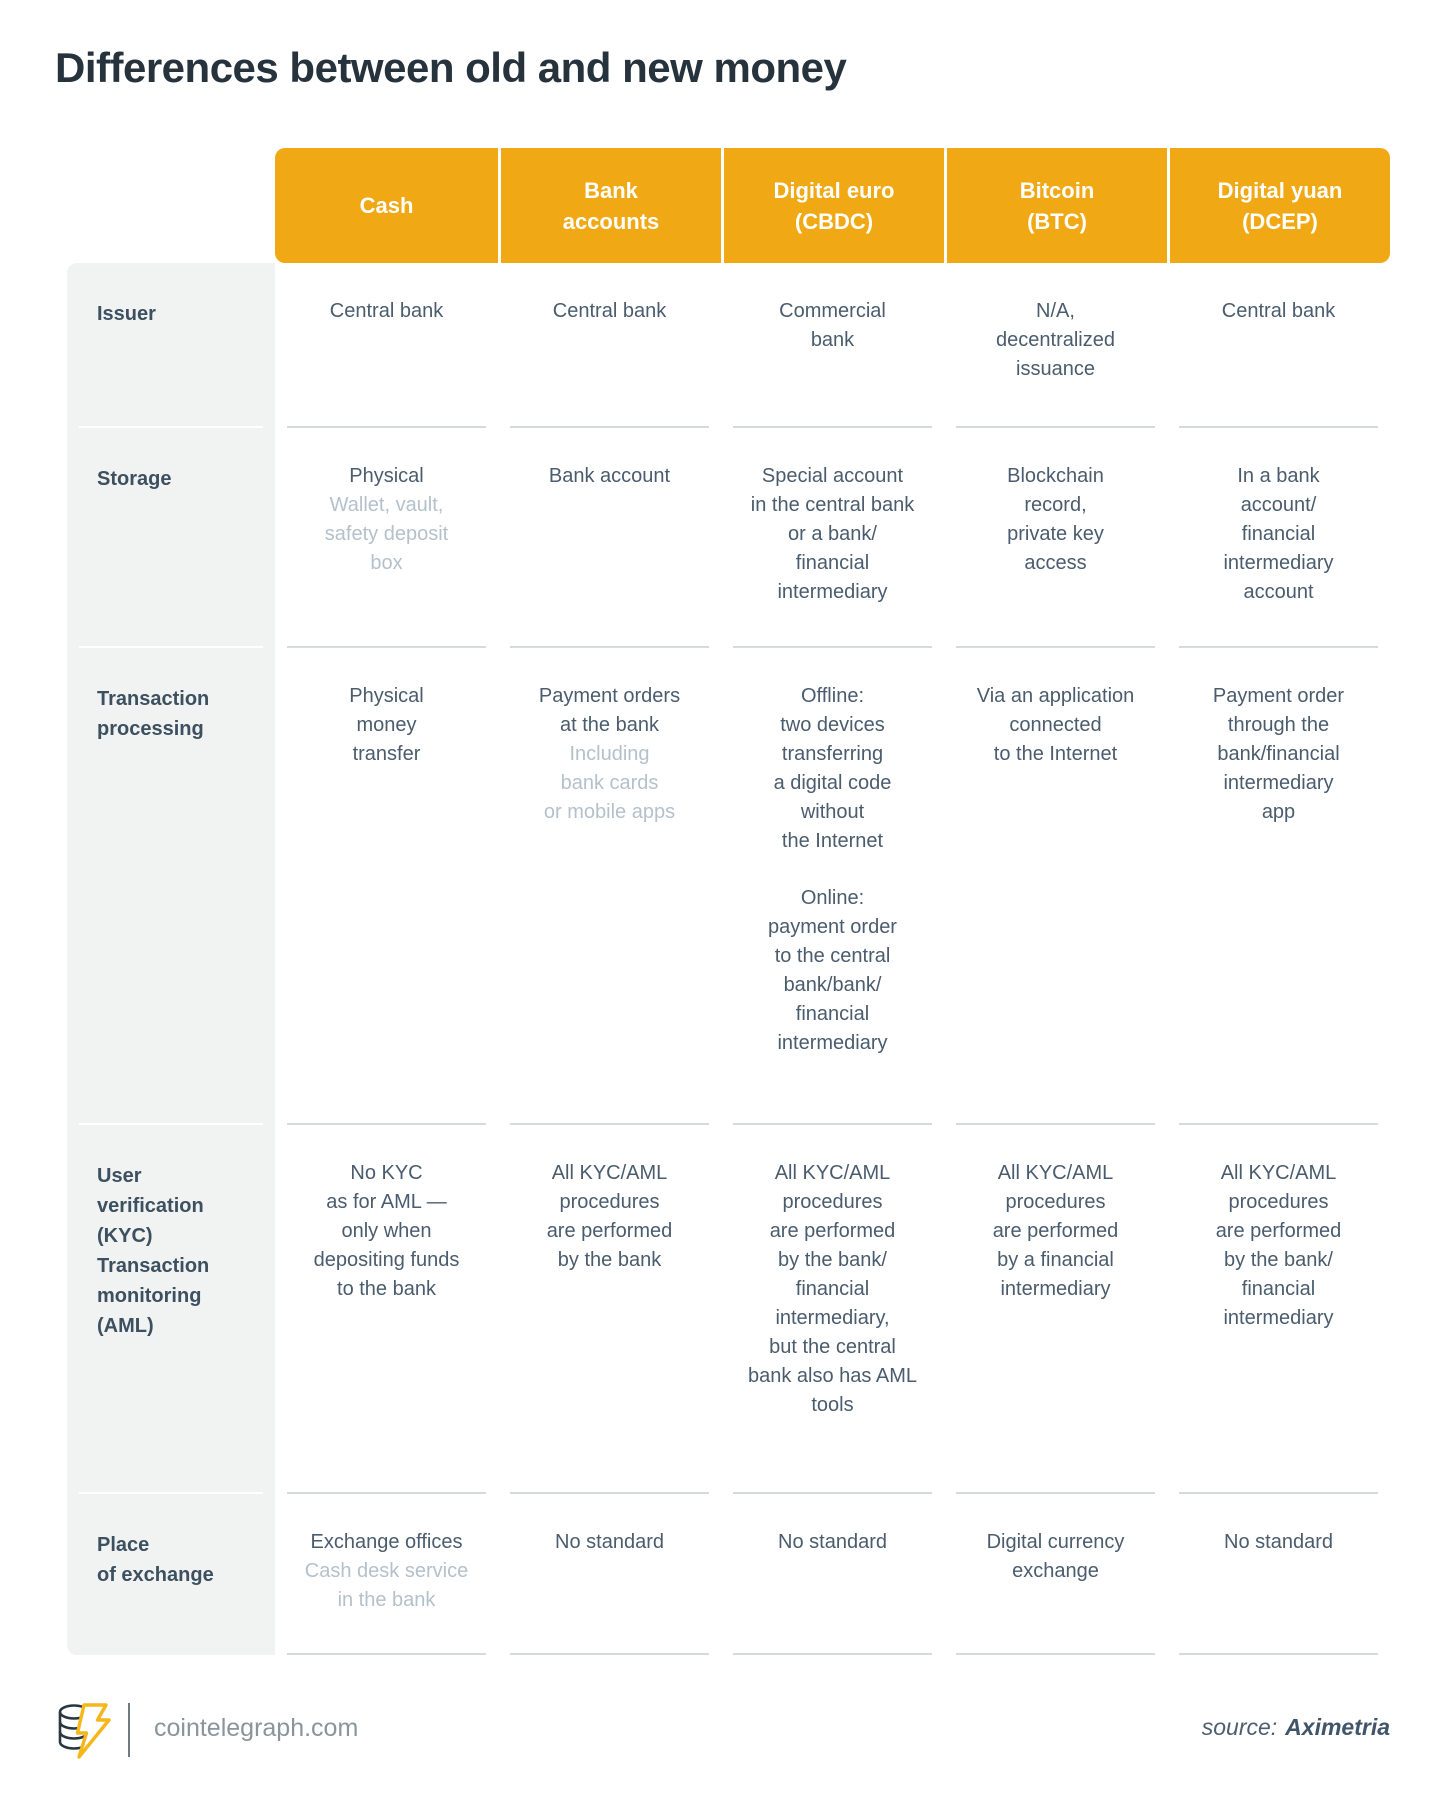 This screenshot has height=1815, width=1450. What do you see at coordinates (1337, 1727) in the screenshot?
I see `source-name: Aximetria` at bounding box center [1337, 1727].